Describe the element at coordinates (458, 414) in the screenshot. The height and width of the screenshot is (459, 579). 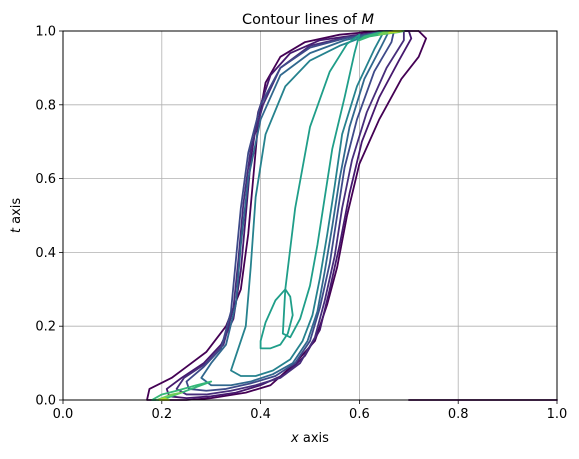
I see `x-tick-label: 0.8` at that location.